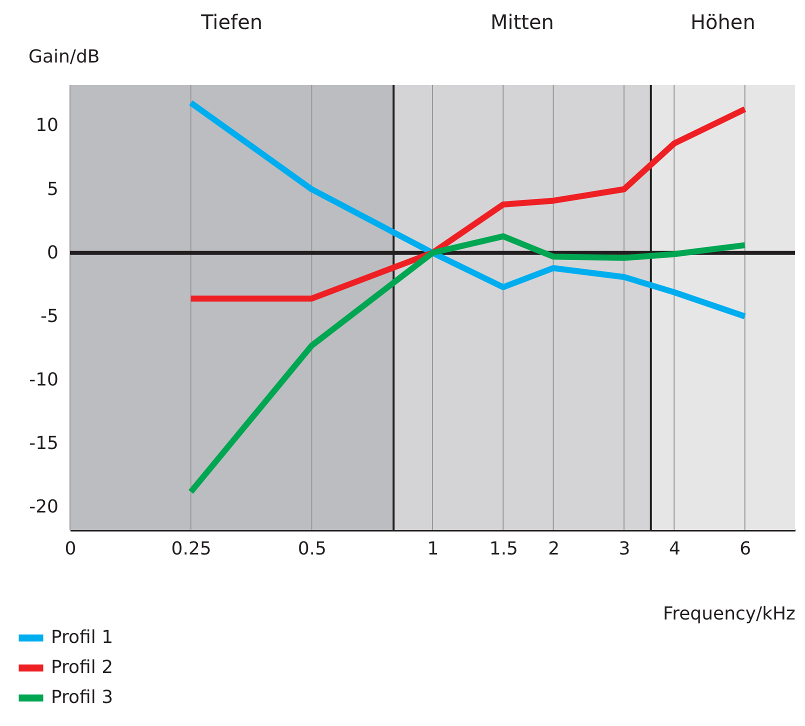 This screenshot has width=805, height=726. Describe the element at coordinates (47, 125) in the screenshot. I see `y-tick-label: 10` at that location.